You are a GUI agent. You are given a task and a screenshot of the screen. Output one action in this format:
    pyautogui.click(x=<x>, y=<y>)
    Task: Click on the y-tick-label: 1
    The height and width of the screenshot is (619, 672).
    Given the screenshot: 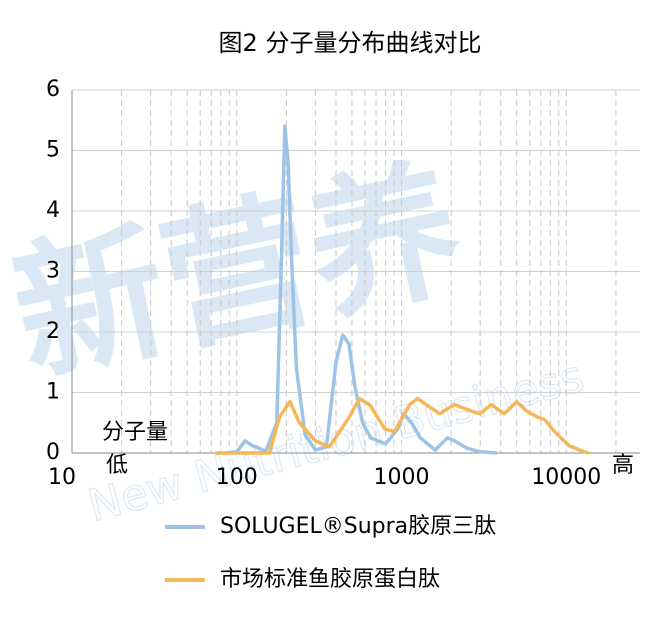 What is the action you would take?
    pyautogui.click(x=53, y=392)
    